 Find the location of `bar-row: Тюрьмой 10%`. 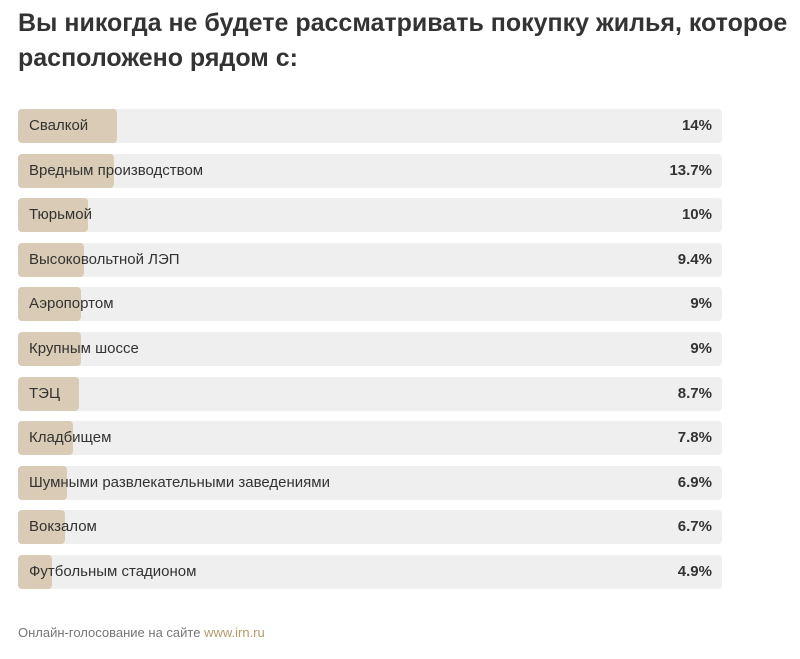

bar-row: Тюрьмой 10% is located at coordinates (370, 215).